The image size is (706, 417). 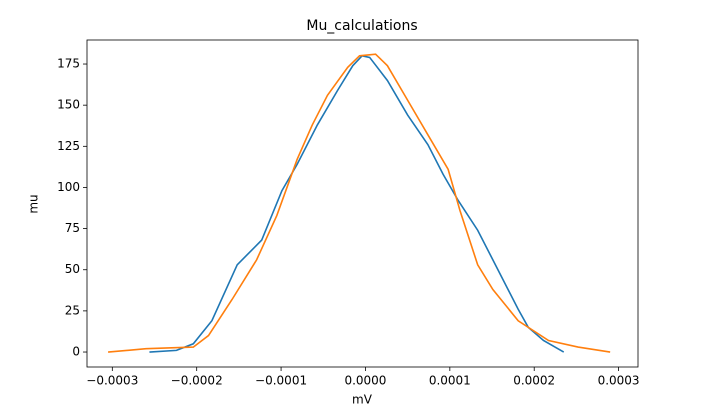 I want to click on x-tick-label: −0.0002, so click(x=197, y=381).